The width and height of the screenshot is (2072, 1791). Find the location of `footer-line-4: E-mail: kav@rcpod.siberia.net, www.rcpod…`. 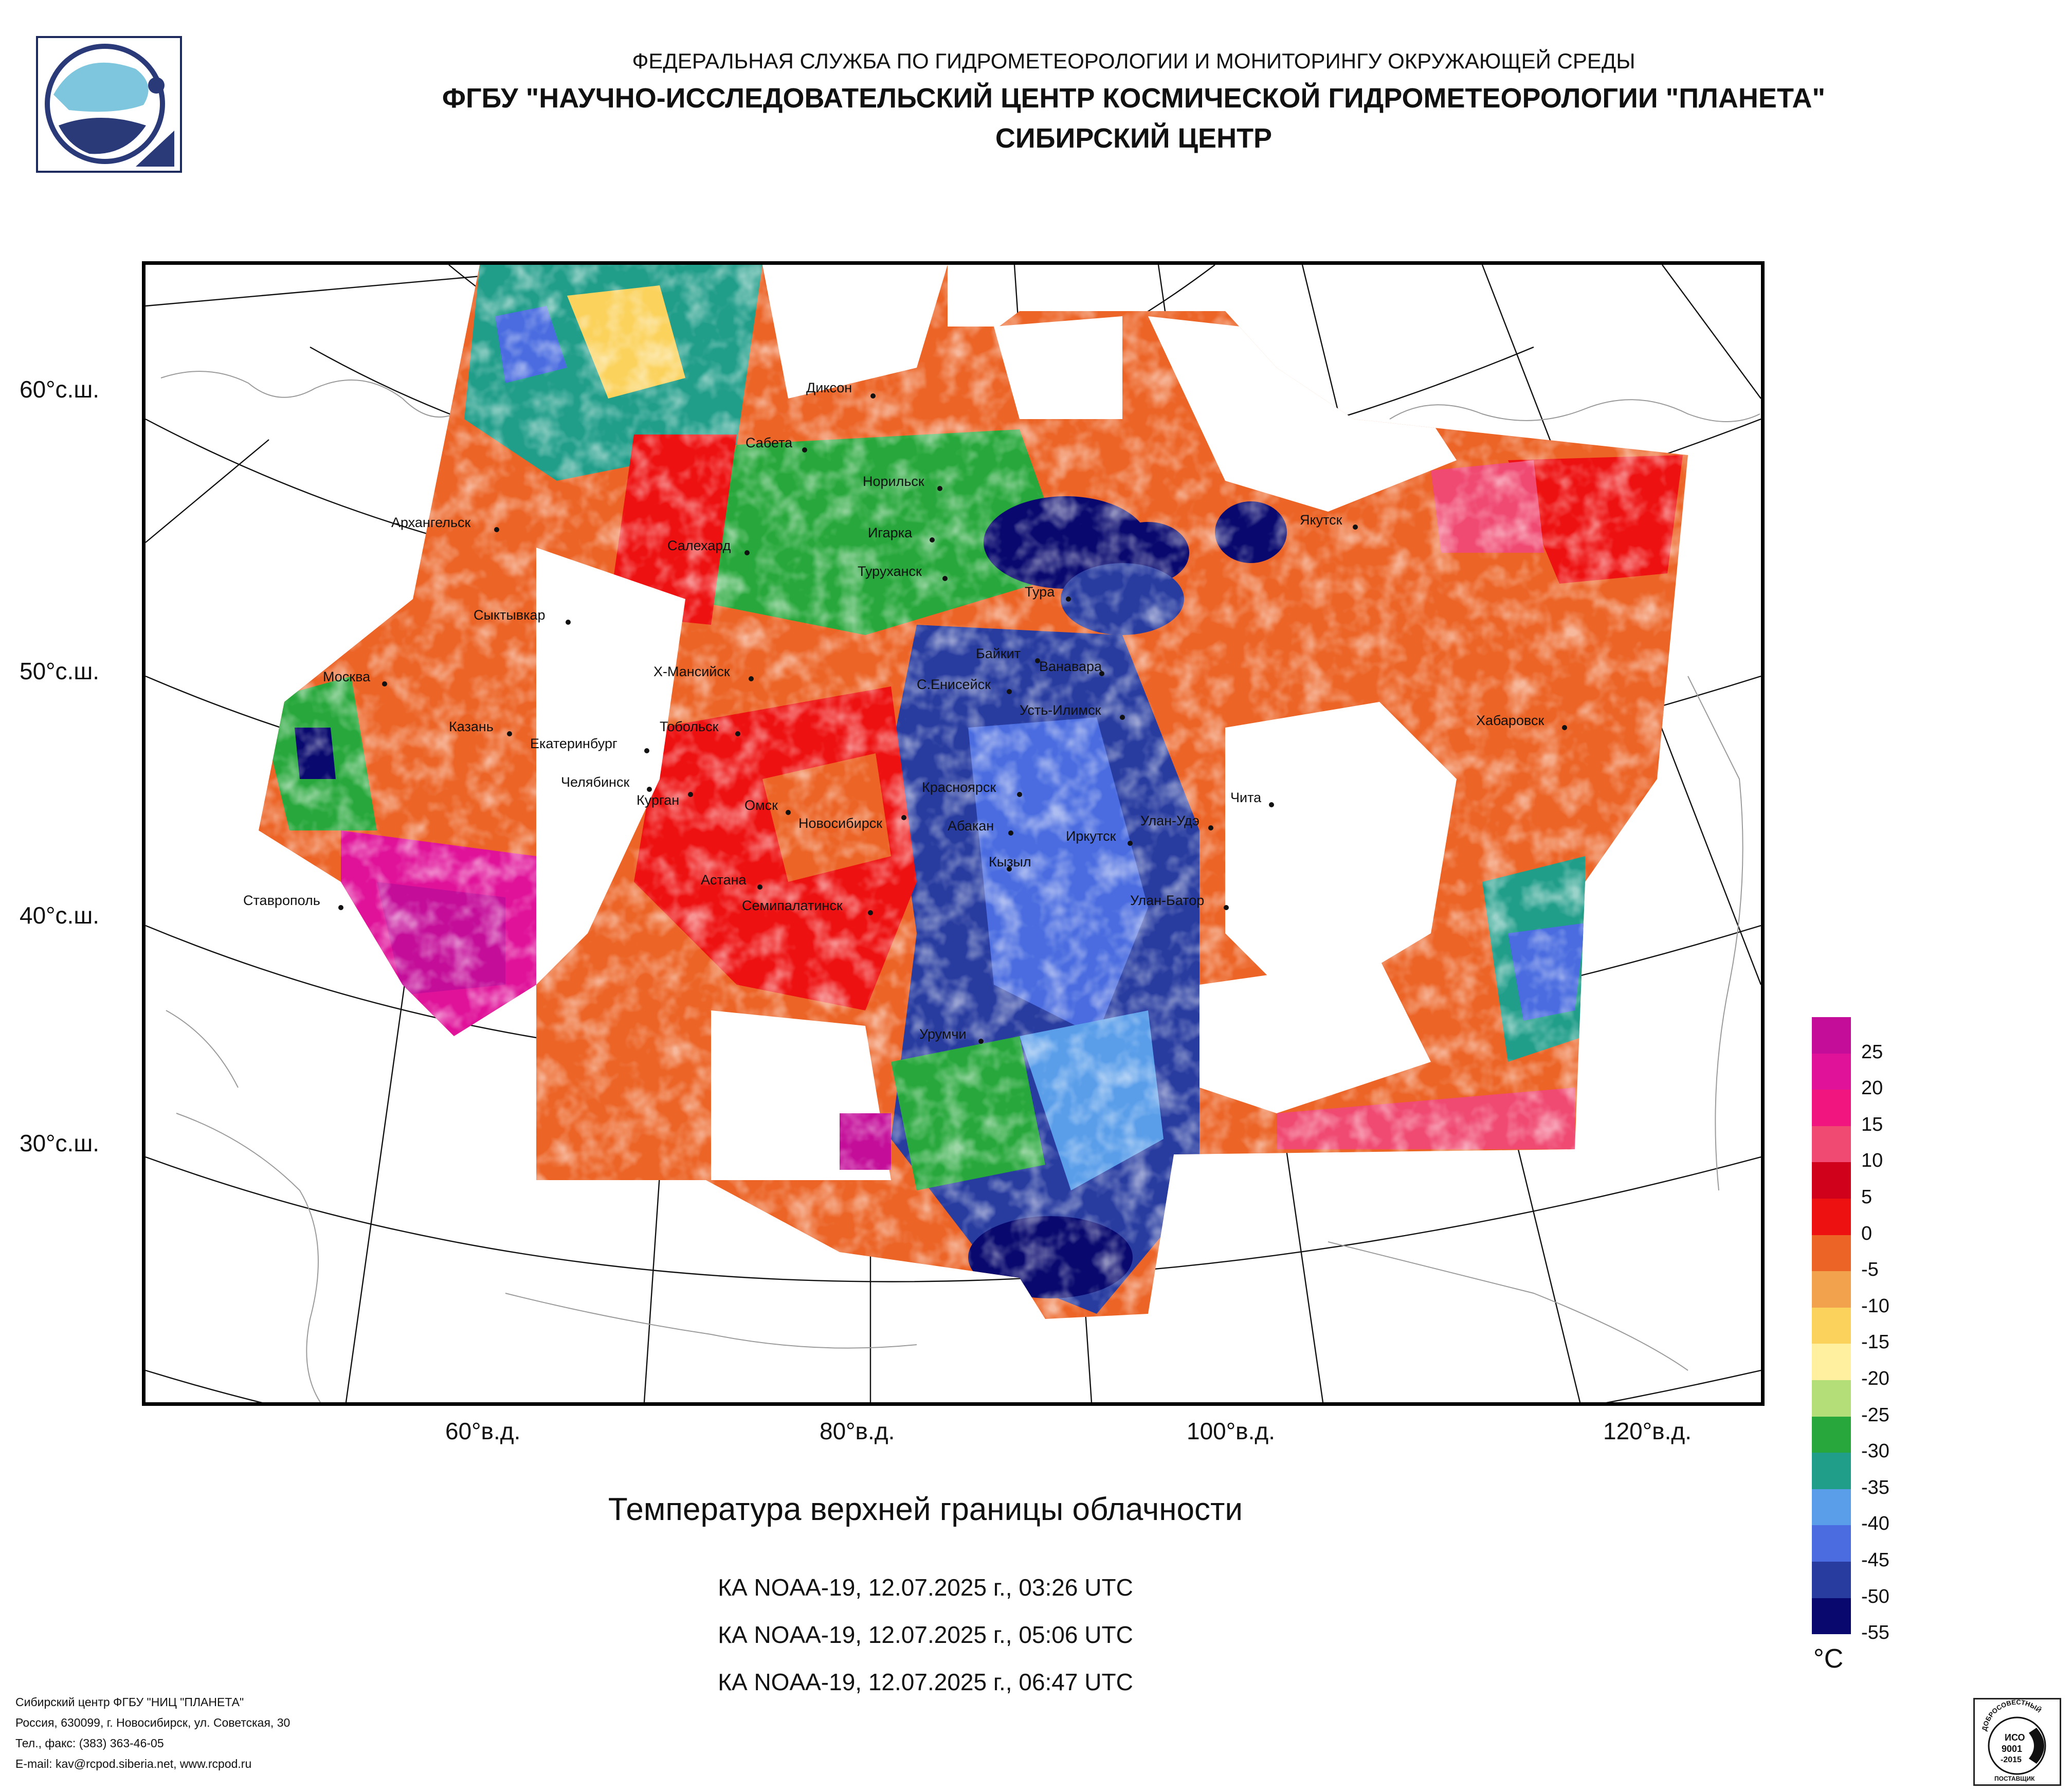

footer-line-4: E-mail: kav@rcpod.siberia.net, www.rcpod… is located at coordinates (133, 1763).